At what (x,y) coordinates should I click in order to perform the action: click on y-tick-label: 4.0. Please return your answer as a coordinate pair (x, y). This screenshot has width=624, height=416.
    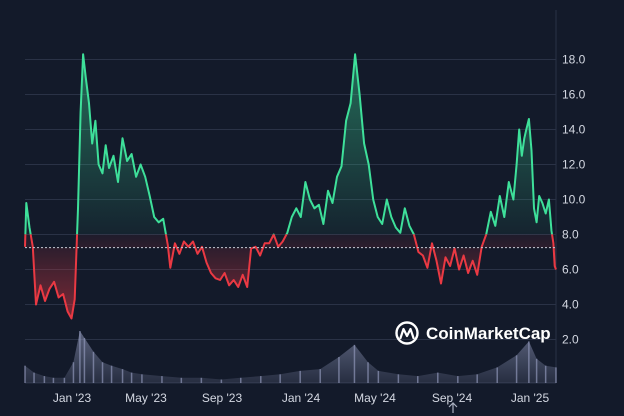
    Looking at the image, I should click on (570, 305).